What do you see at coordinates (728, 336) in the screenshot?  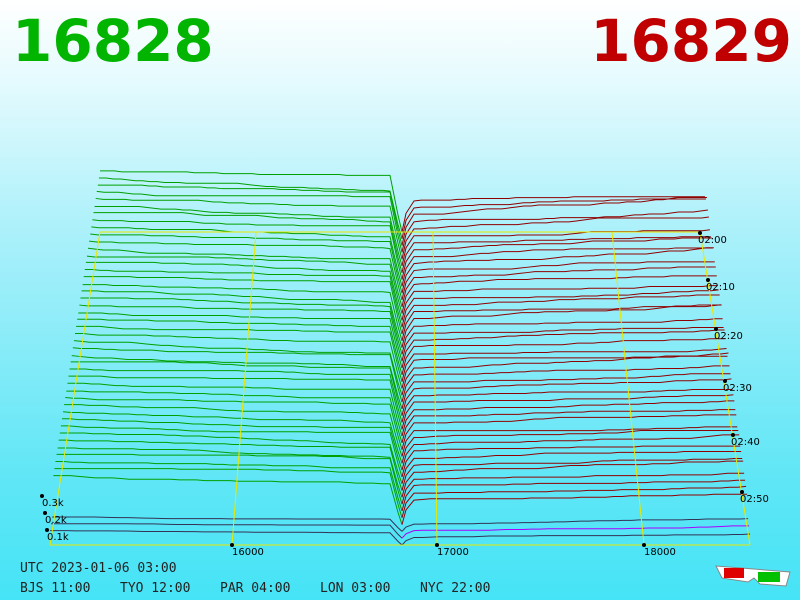 I see `time-label: 02:20` at bounding box center [728, 336].